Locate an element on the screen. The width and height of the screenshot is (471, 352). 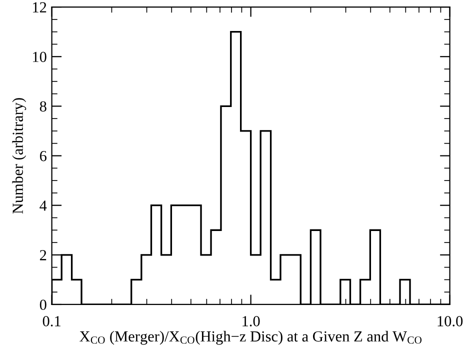
y-tick-label: 10 is located at coordinates (39, 57).